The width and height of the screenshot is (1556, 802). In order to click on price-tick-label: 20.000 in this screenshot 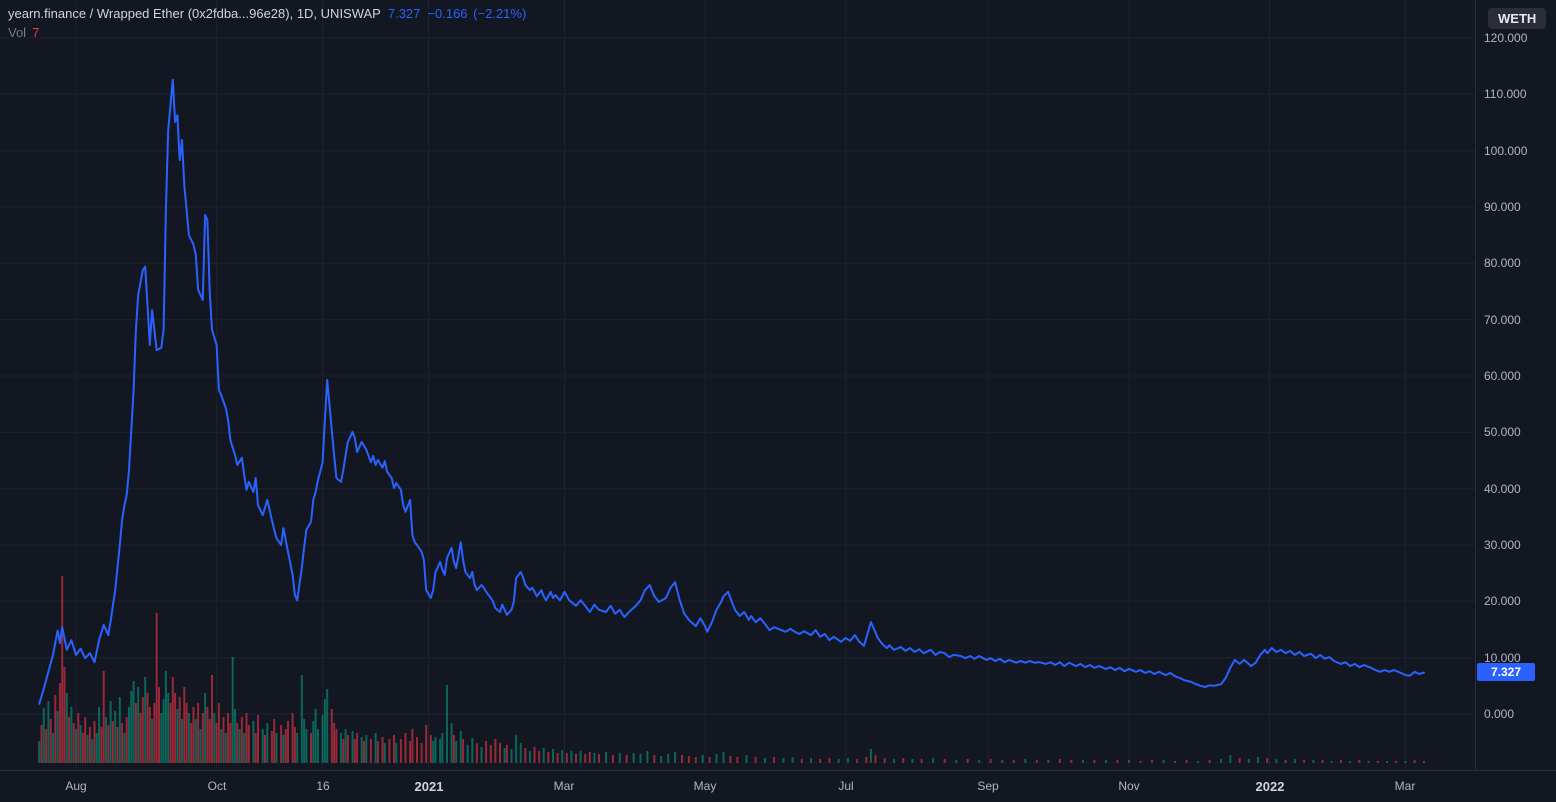, I will do `click(1502, 601)`.